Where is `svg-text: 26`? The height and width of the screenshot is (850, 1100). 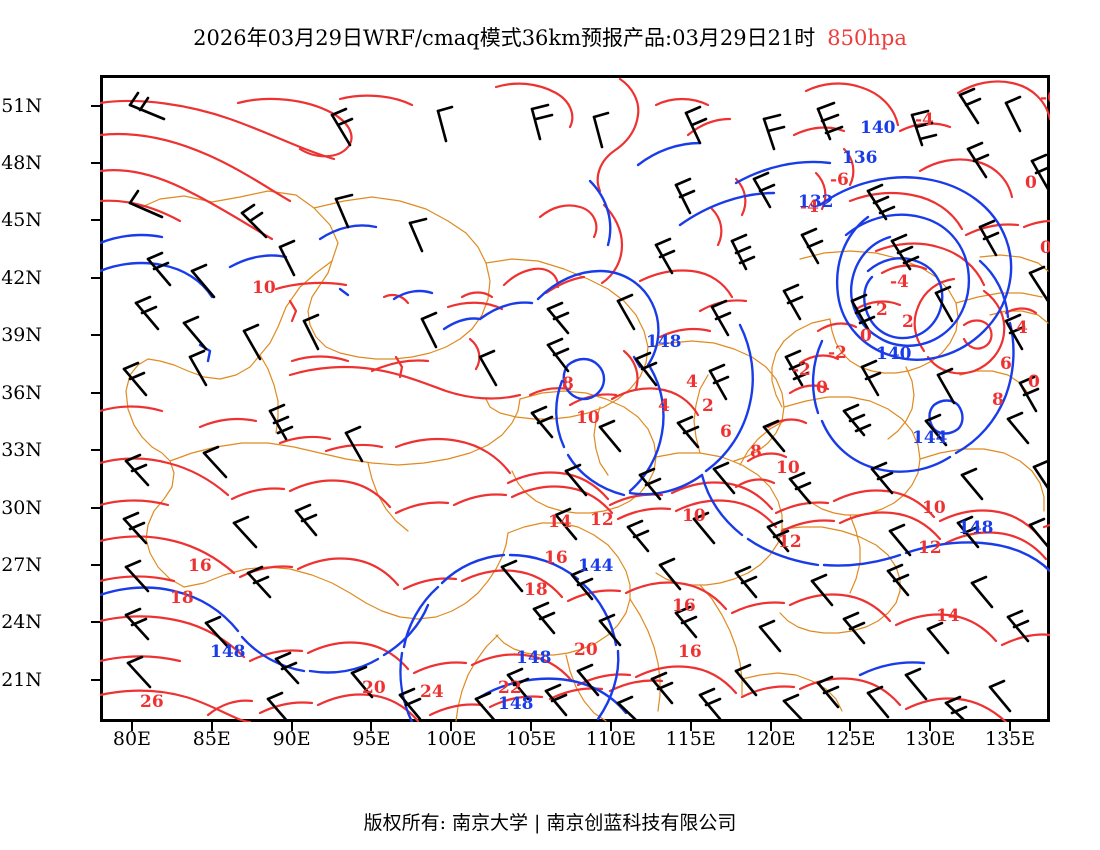
svg-text: 26 is located at coordinates (152, 702).